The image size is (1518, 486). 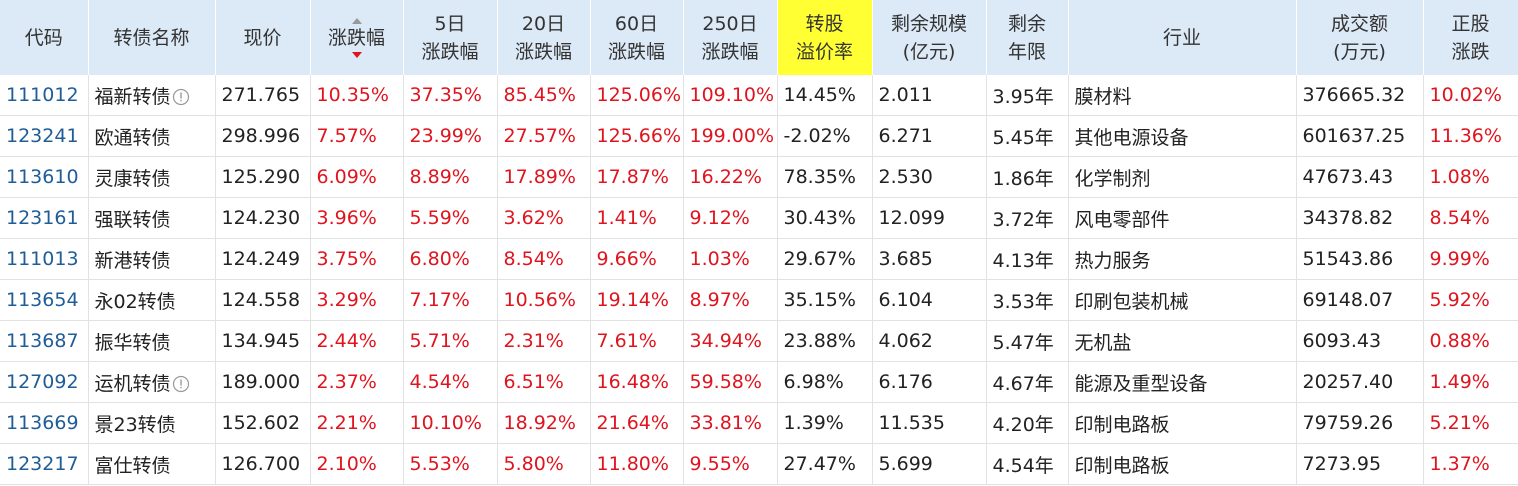 I want to click on table-cell: 6.09%, so click(x=357, y=177).